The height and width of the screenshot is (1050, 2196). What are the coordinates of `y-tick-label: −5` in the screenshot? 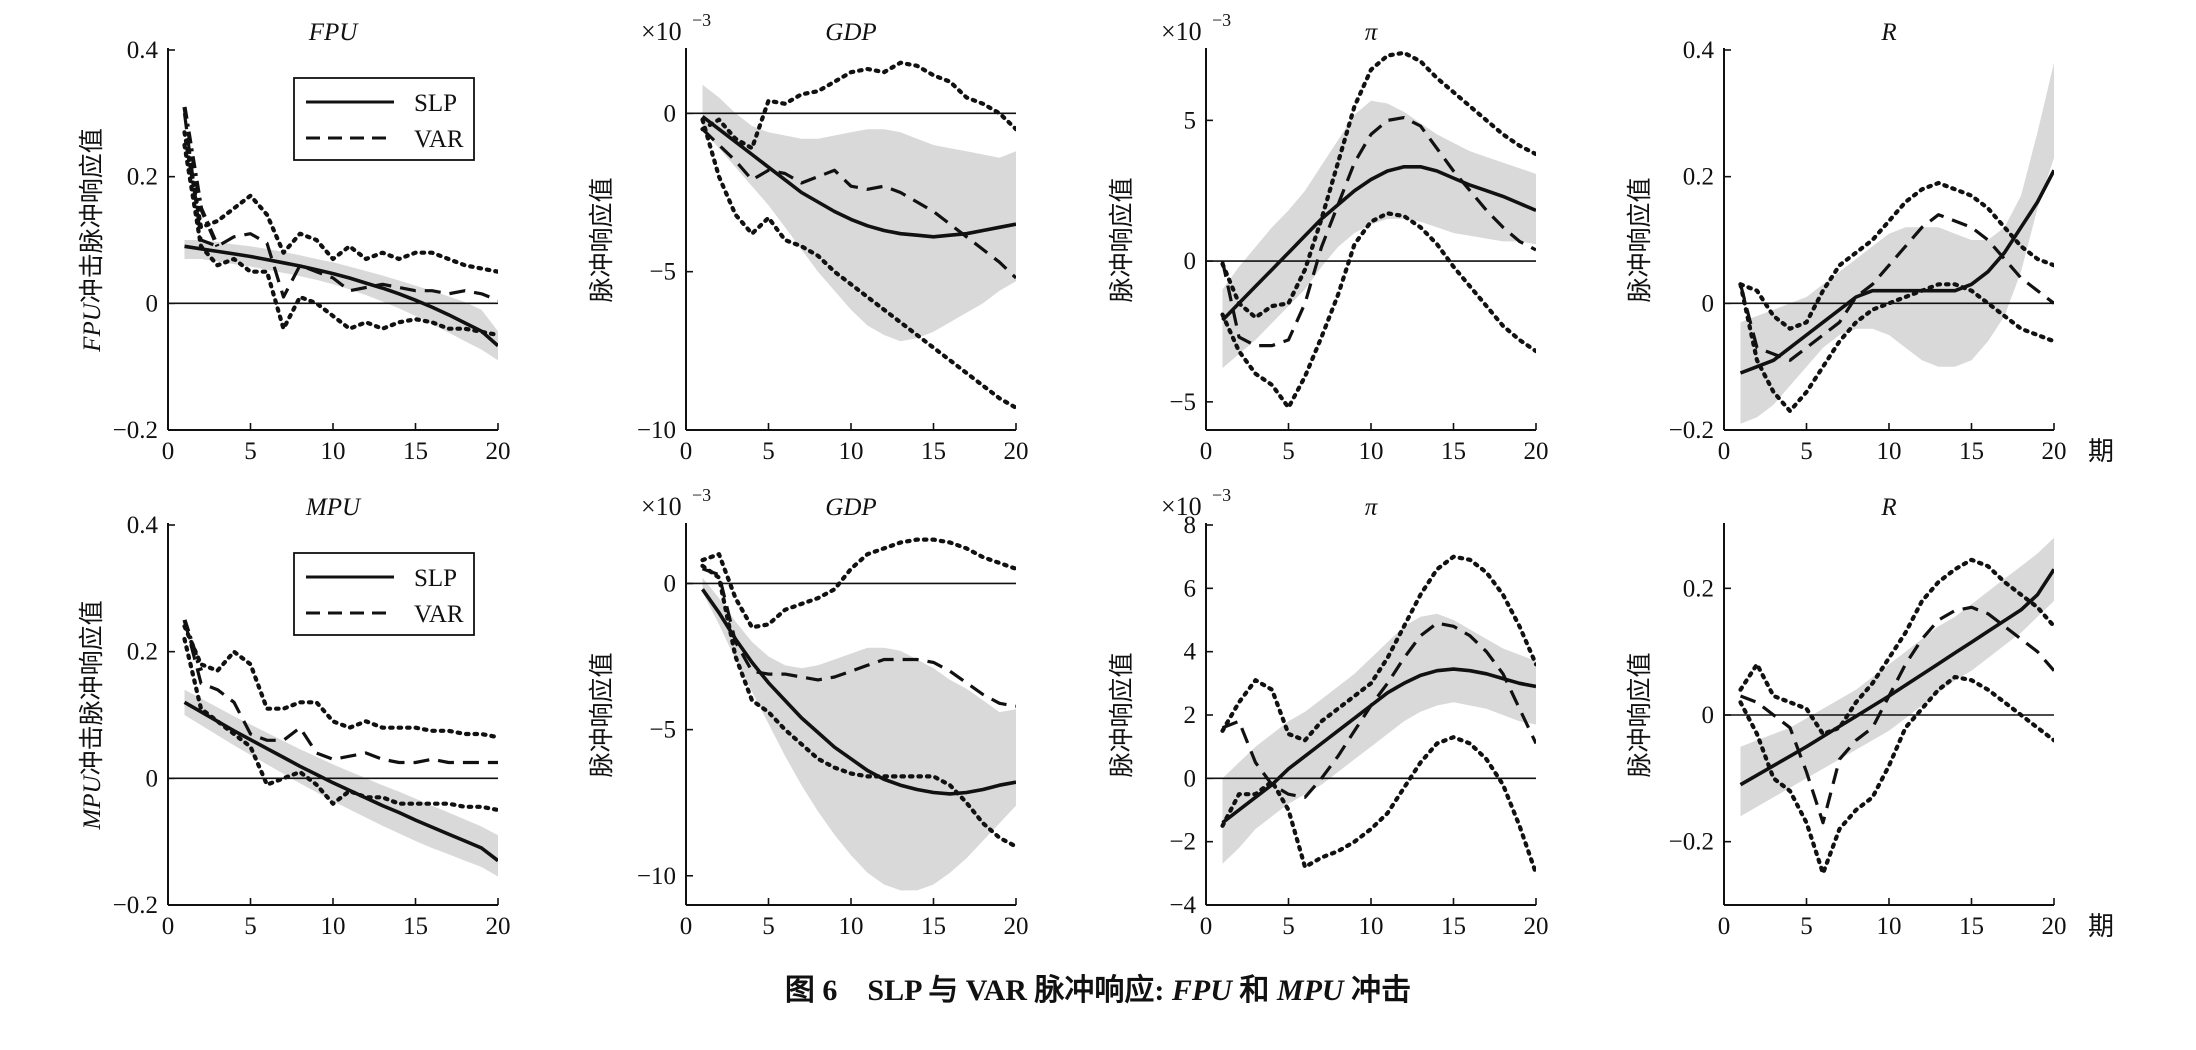 It's located at (662, 272).